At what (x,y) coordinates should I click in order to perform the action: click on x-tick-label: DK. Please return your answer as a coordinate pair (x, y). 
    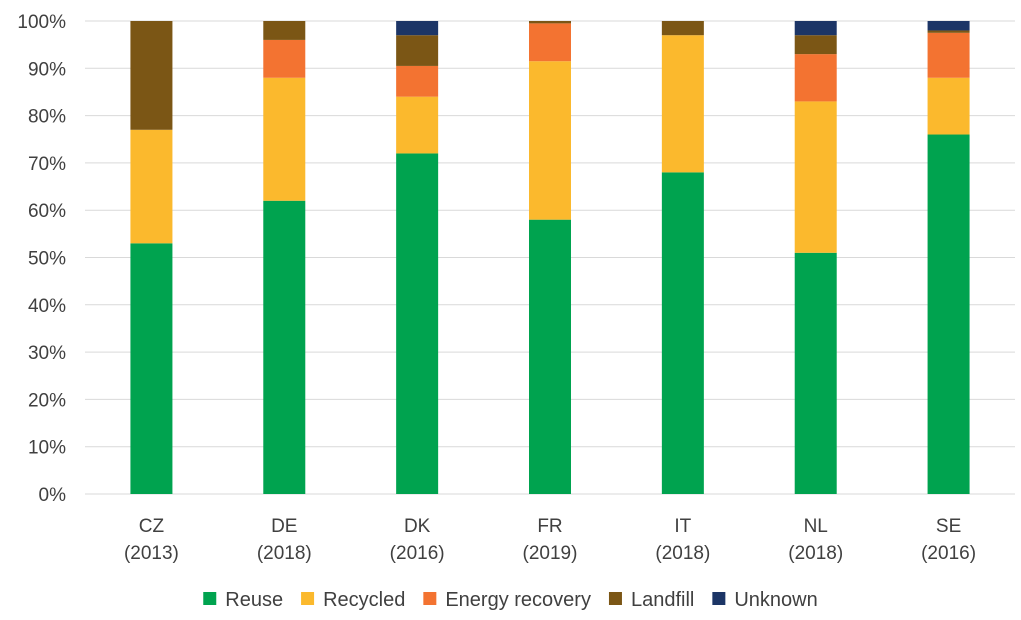
    Looking at the image, I should click on (417, 526).